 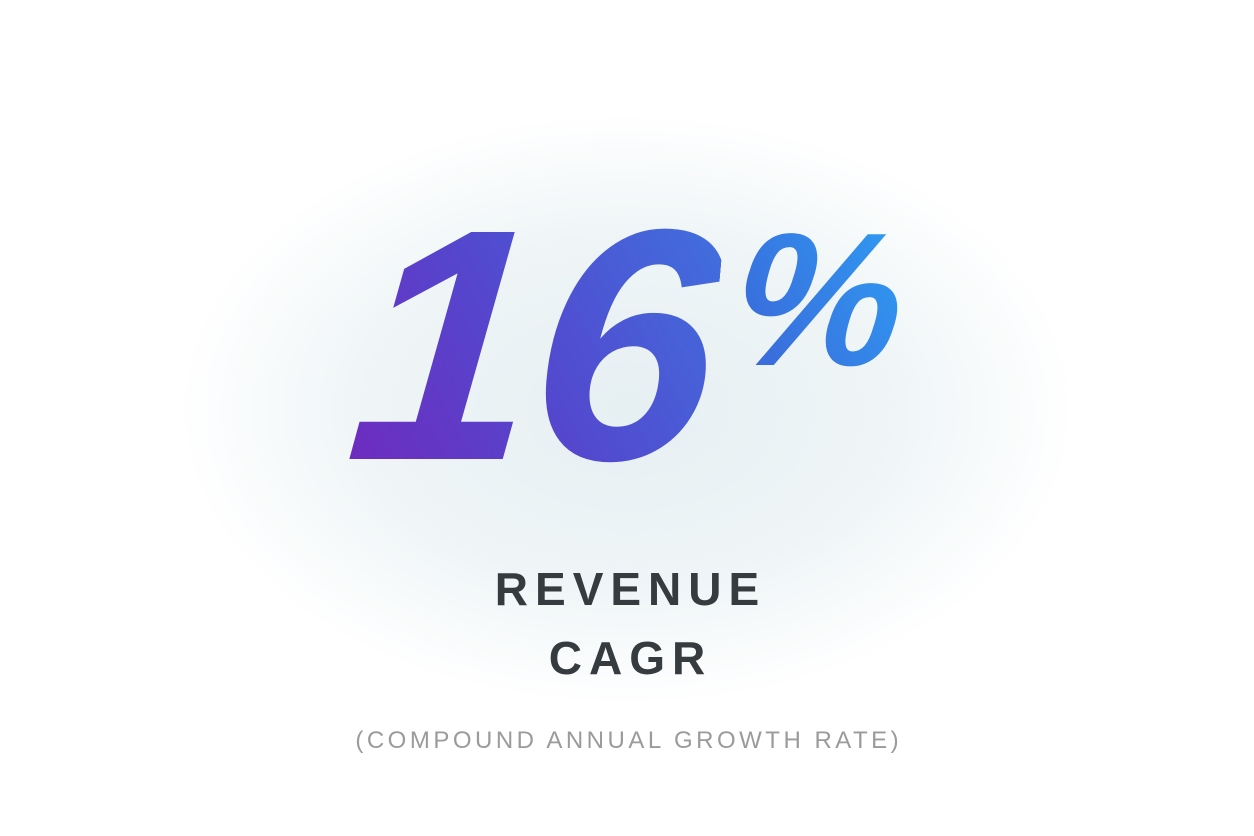 I want to click on kpi-label-line1: REVENUE, so click(x=630, y=589).